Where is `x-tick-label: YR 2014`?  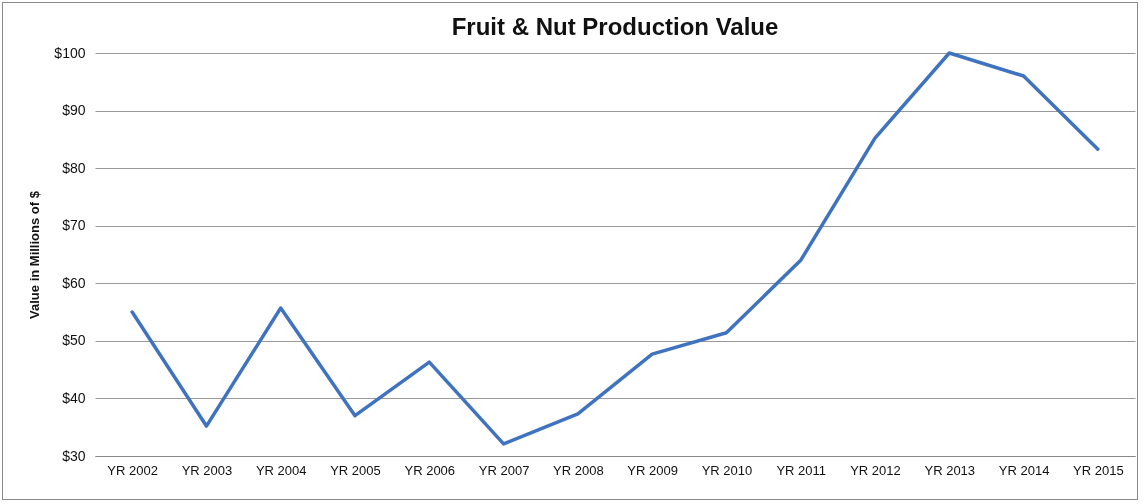
x-tick-label: YR 2014 is located at coordinates (1024, 470).